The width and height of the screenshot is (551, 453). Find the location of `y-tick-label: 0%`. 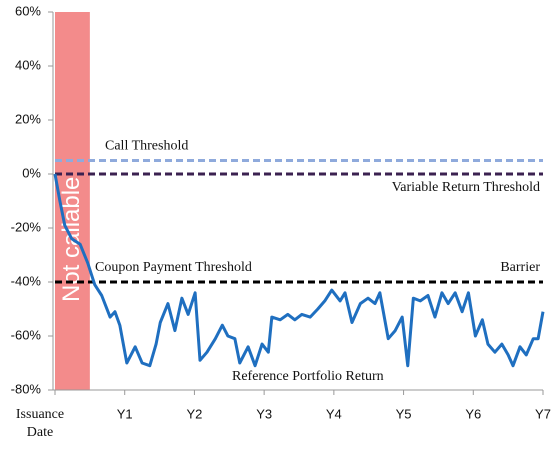

y-tick-label: 0% is located at coordinates (31, 172).